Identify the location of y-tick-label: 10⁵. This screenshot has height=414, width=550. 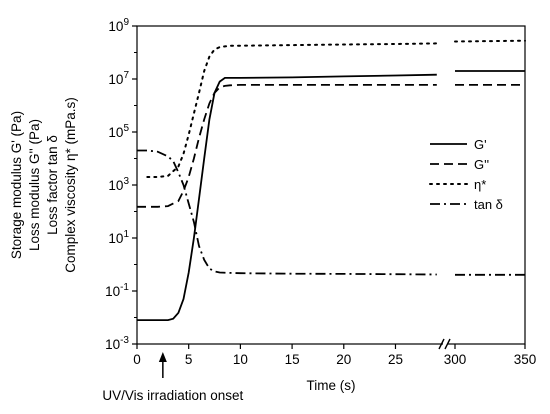
(118, 131).